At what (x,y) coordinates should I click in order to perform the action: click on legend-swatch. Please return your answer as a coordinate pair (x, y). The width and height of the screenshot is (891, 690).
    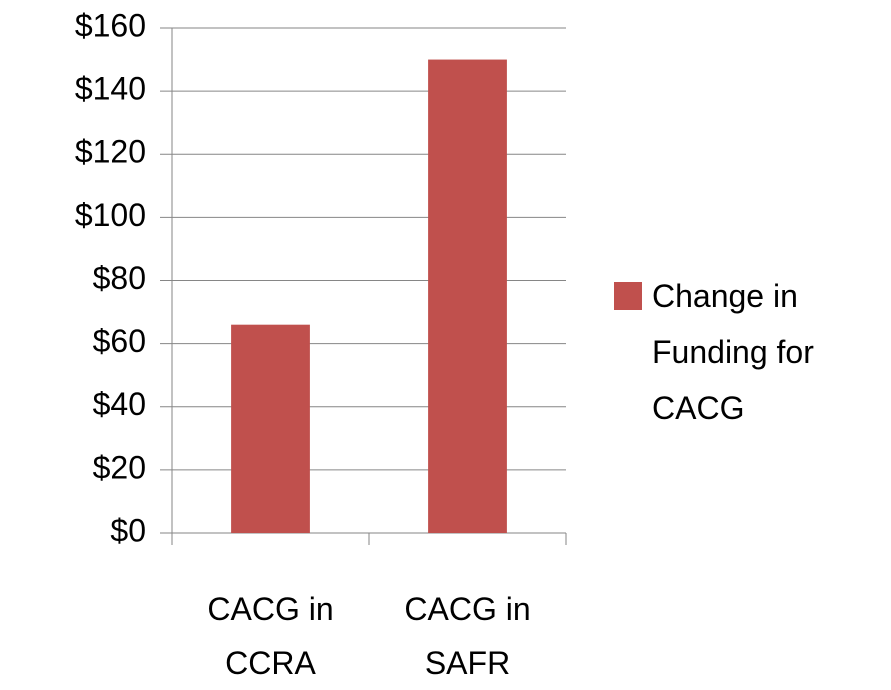
    Looking at the image, I should click on (628, 296).